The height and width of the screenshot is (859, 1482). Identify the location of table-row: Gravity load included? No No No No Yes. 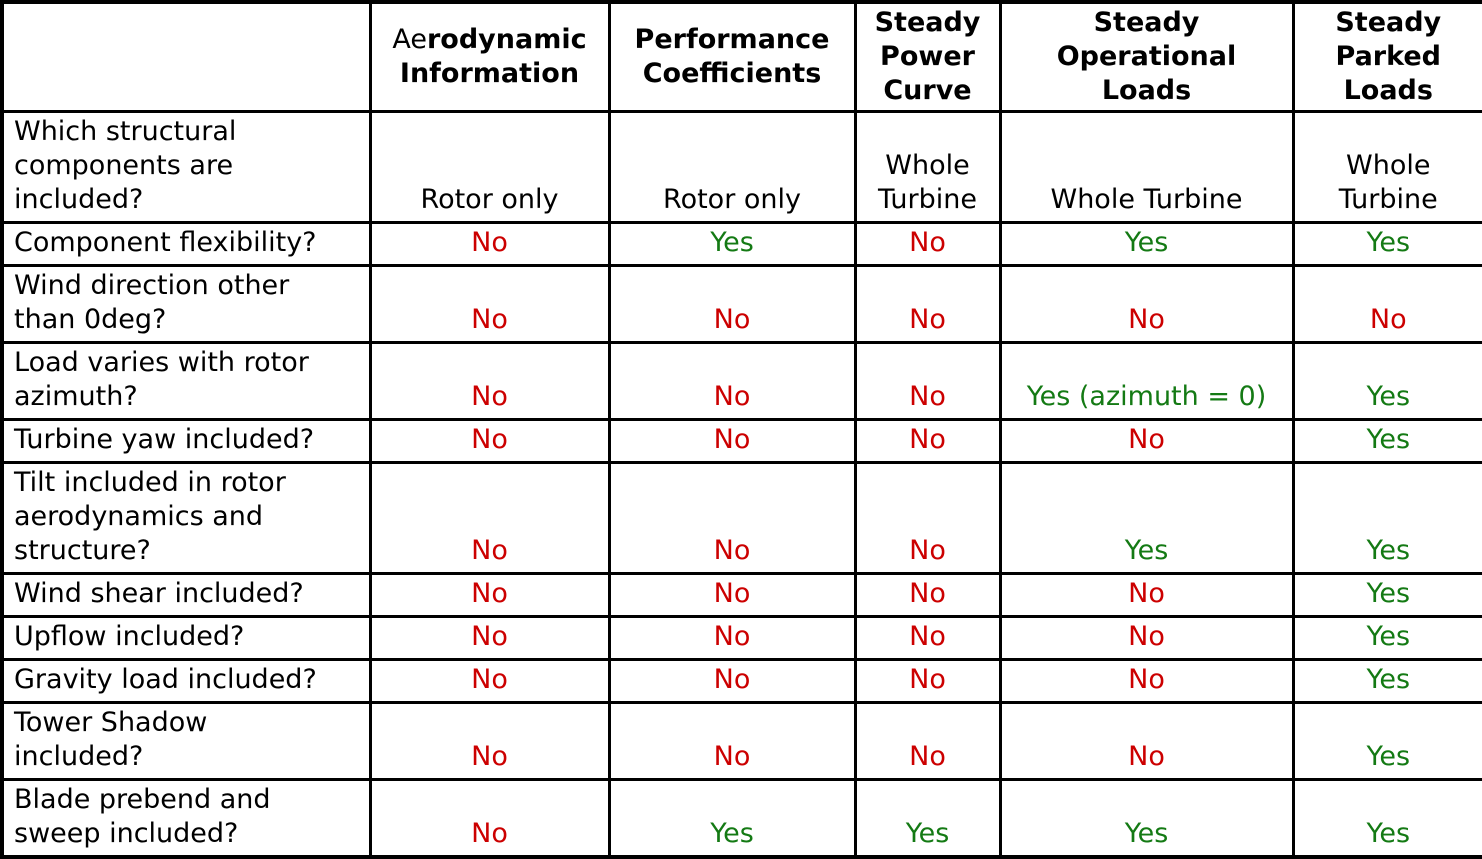
(741, 681).